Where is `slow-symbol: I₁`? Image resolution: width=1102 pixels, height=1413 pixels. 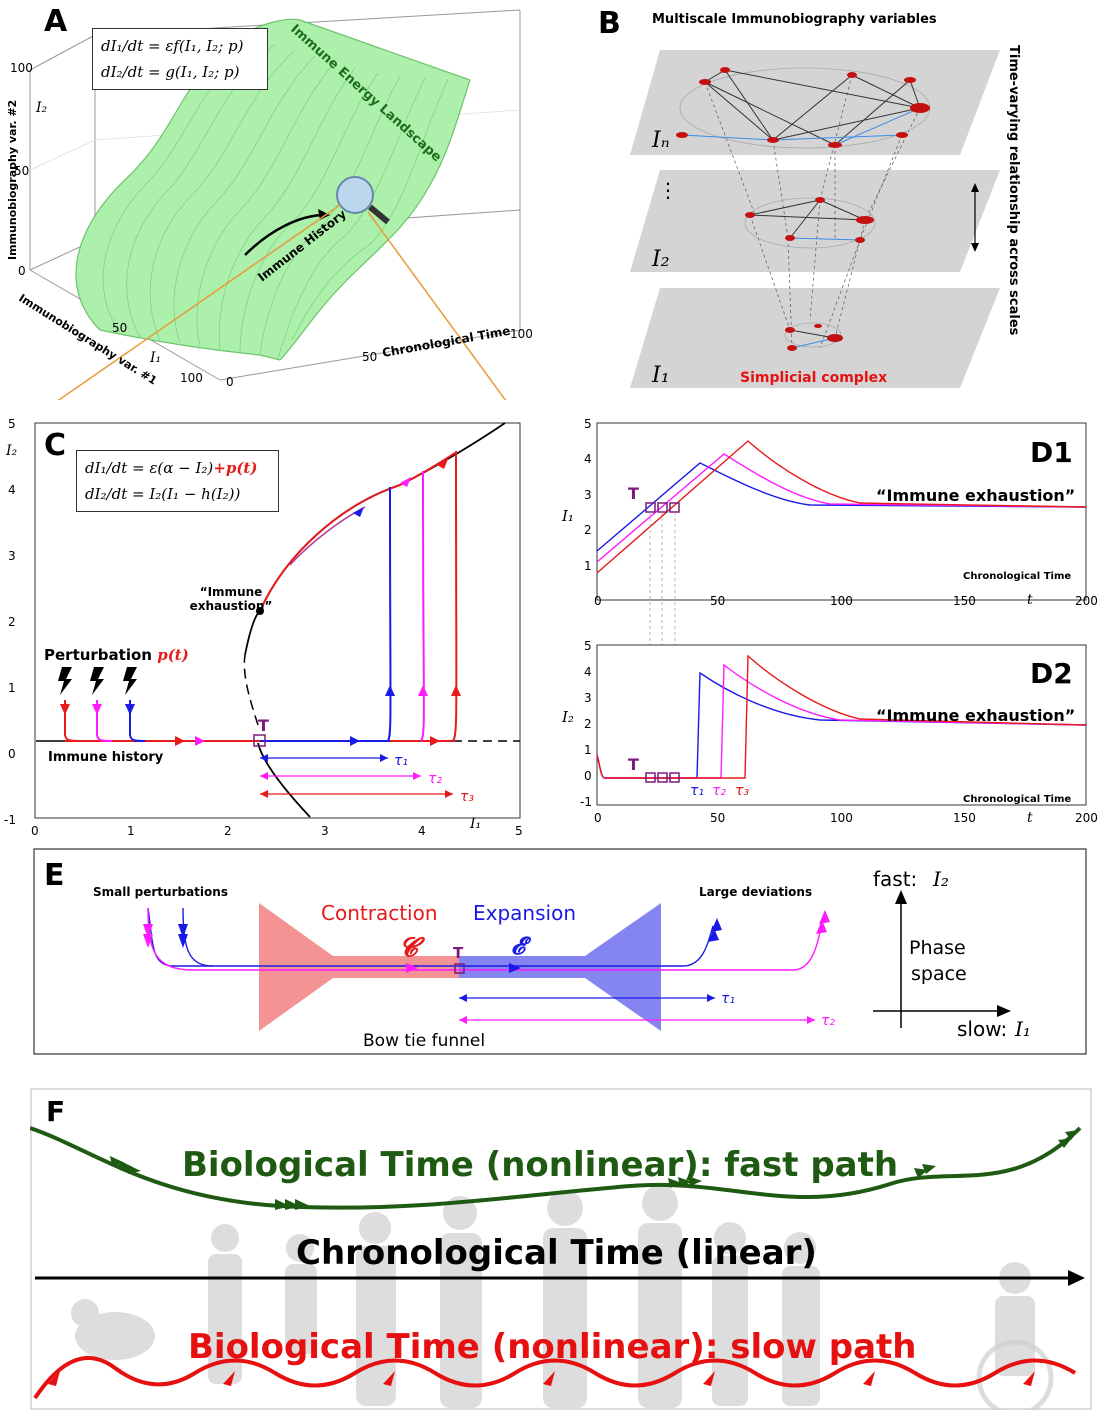
slow-symbol: I₁ is located at coordinates (1022, 1029).